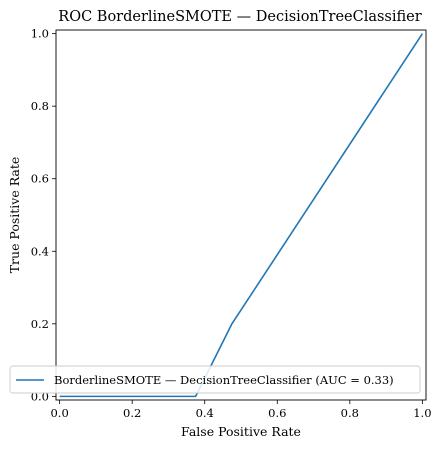 This screenshot has width=440, height=449. What do you see at coordinates (40, 324) in the screenshot?
I see `y-tick-label: 0.2` at bounding box center [40, 324].